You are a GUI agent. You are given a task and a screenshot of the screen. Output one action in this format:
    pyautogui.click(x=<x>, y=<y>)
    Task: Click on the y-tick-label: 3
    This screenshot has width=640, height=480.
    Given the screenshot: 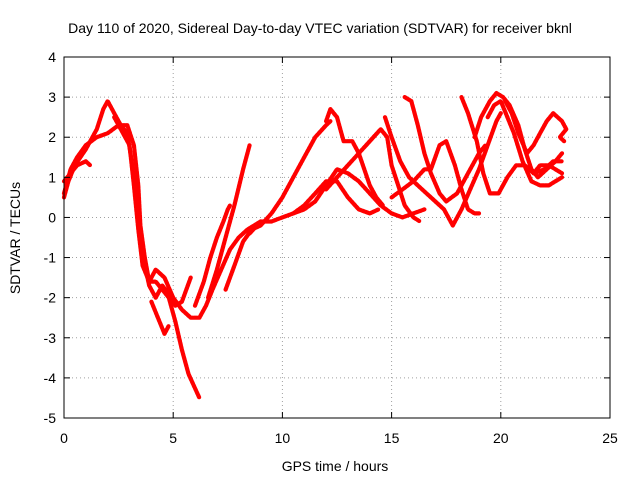 What is the action you would take?
    pyautogui.click(x=52, y=97)
    